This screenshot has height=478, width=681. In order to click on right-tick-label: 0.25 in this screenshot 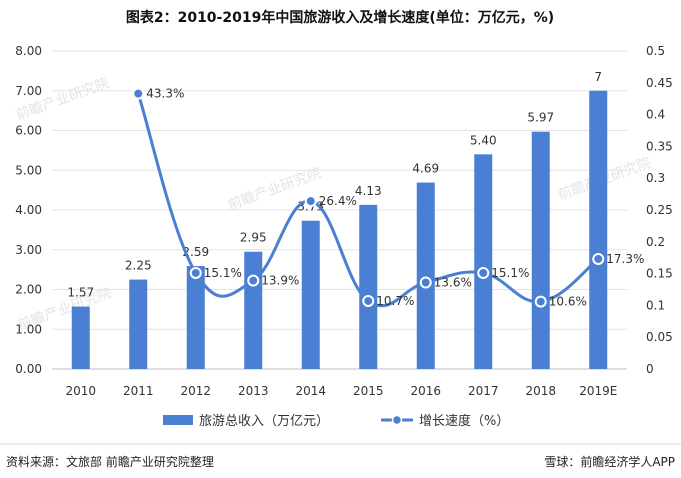, I will do `click(659, 210)`.